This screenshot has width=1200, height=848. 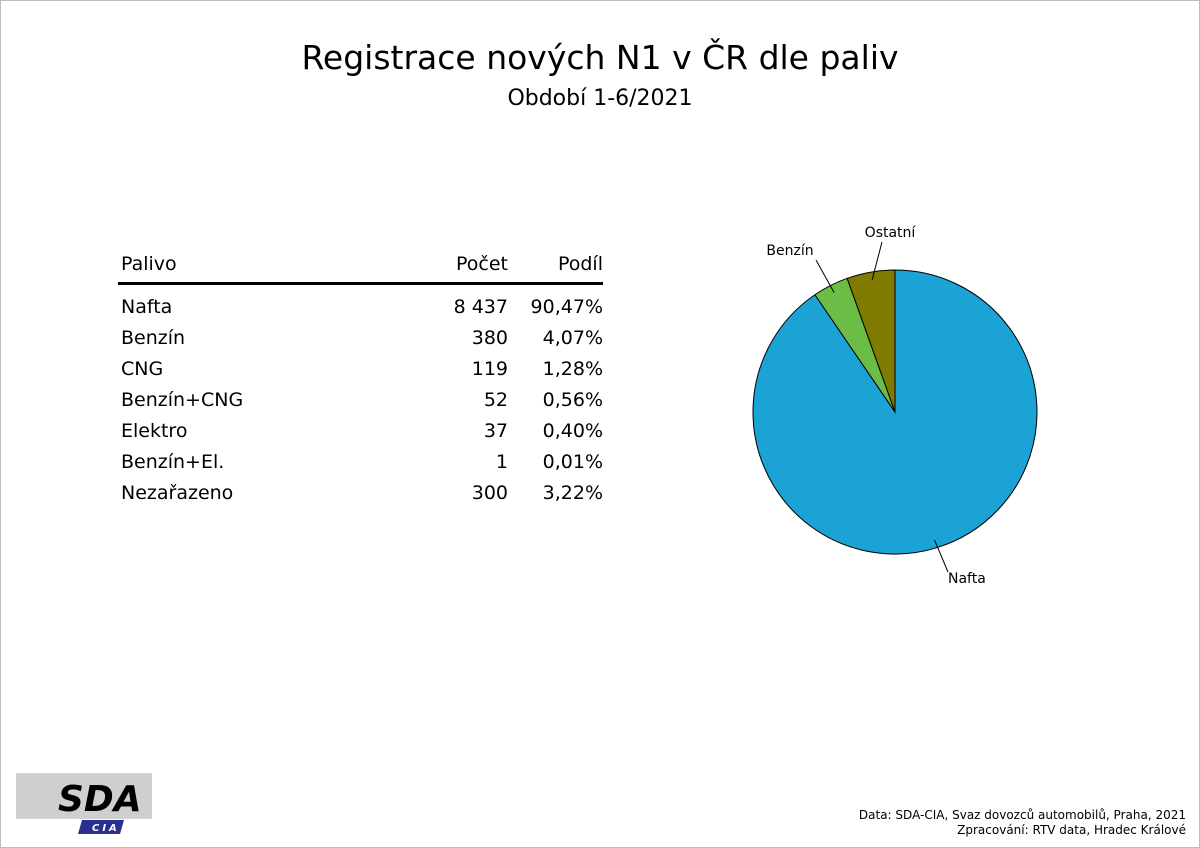 I want to click on table-row: Nezařazeno 300 3,22%, so click(x=360, y=492).